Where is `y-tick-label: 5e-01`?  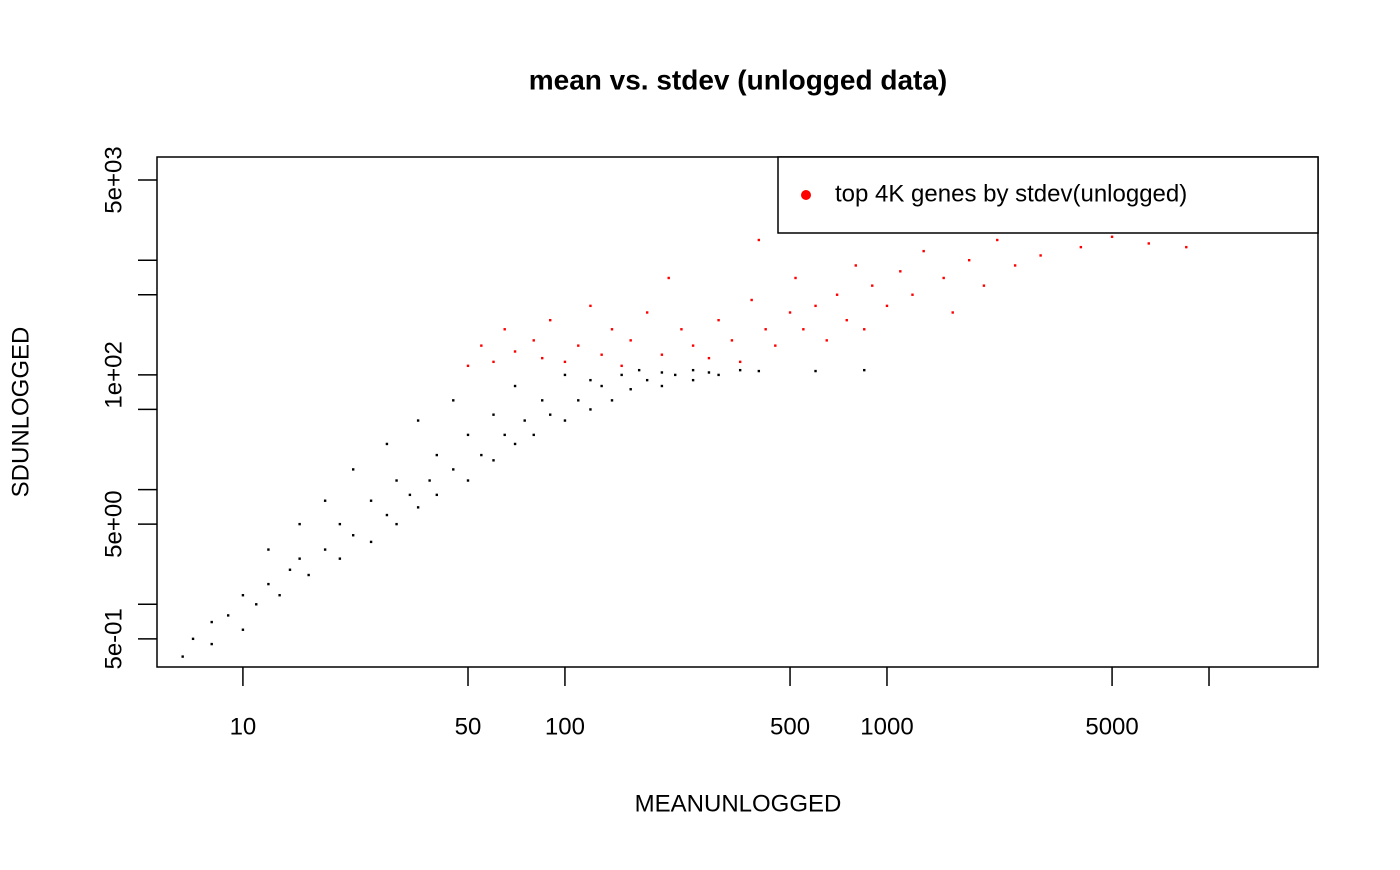
y-tick-label: 5e-01 is located at coordinates (113, 638).